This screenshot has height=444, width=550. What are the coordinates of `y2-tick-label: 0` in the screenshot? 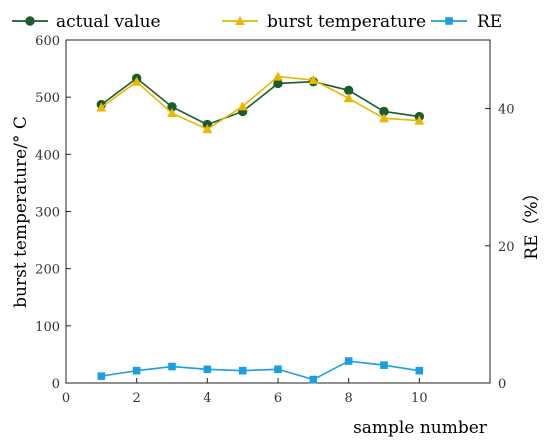 It's located at (502, 384).